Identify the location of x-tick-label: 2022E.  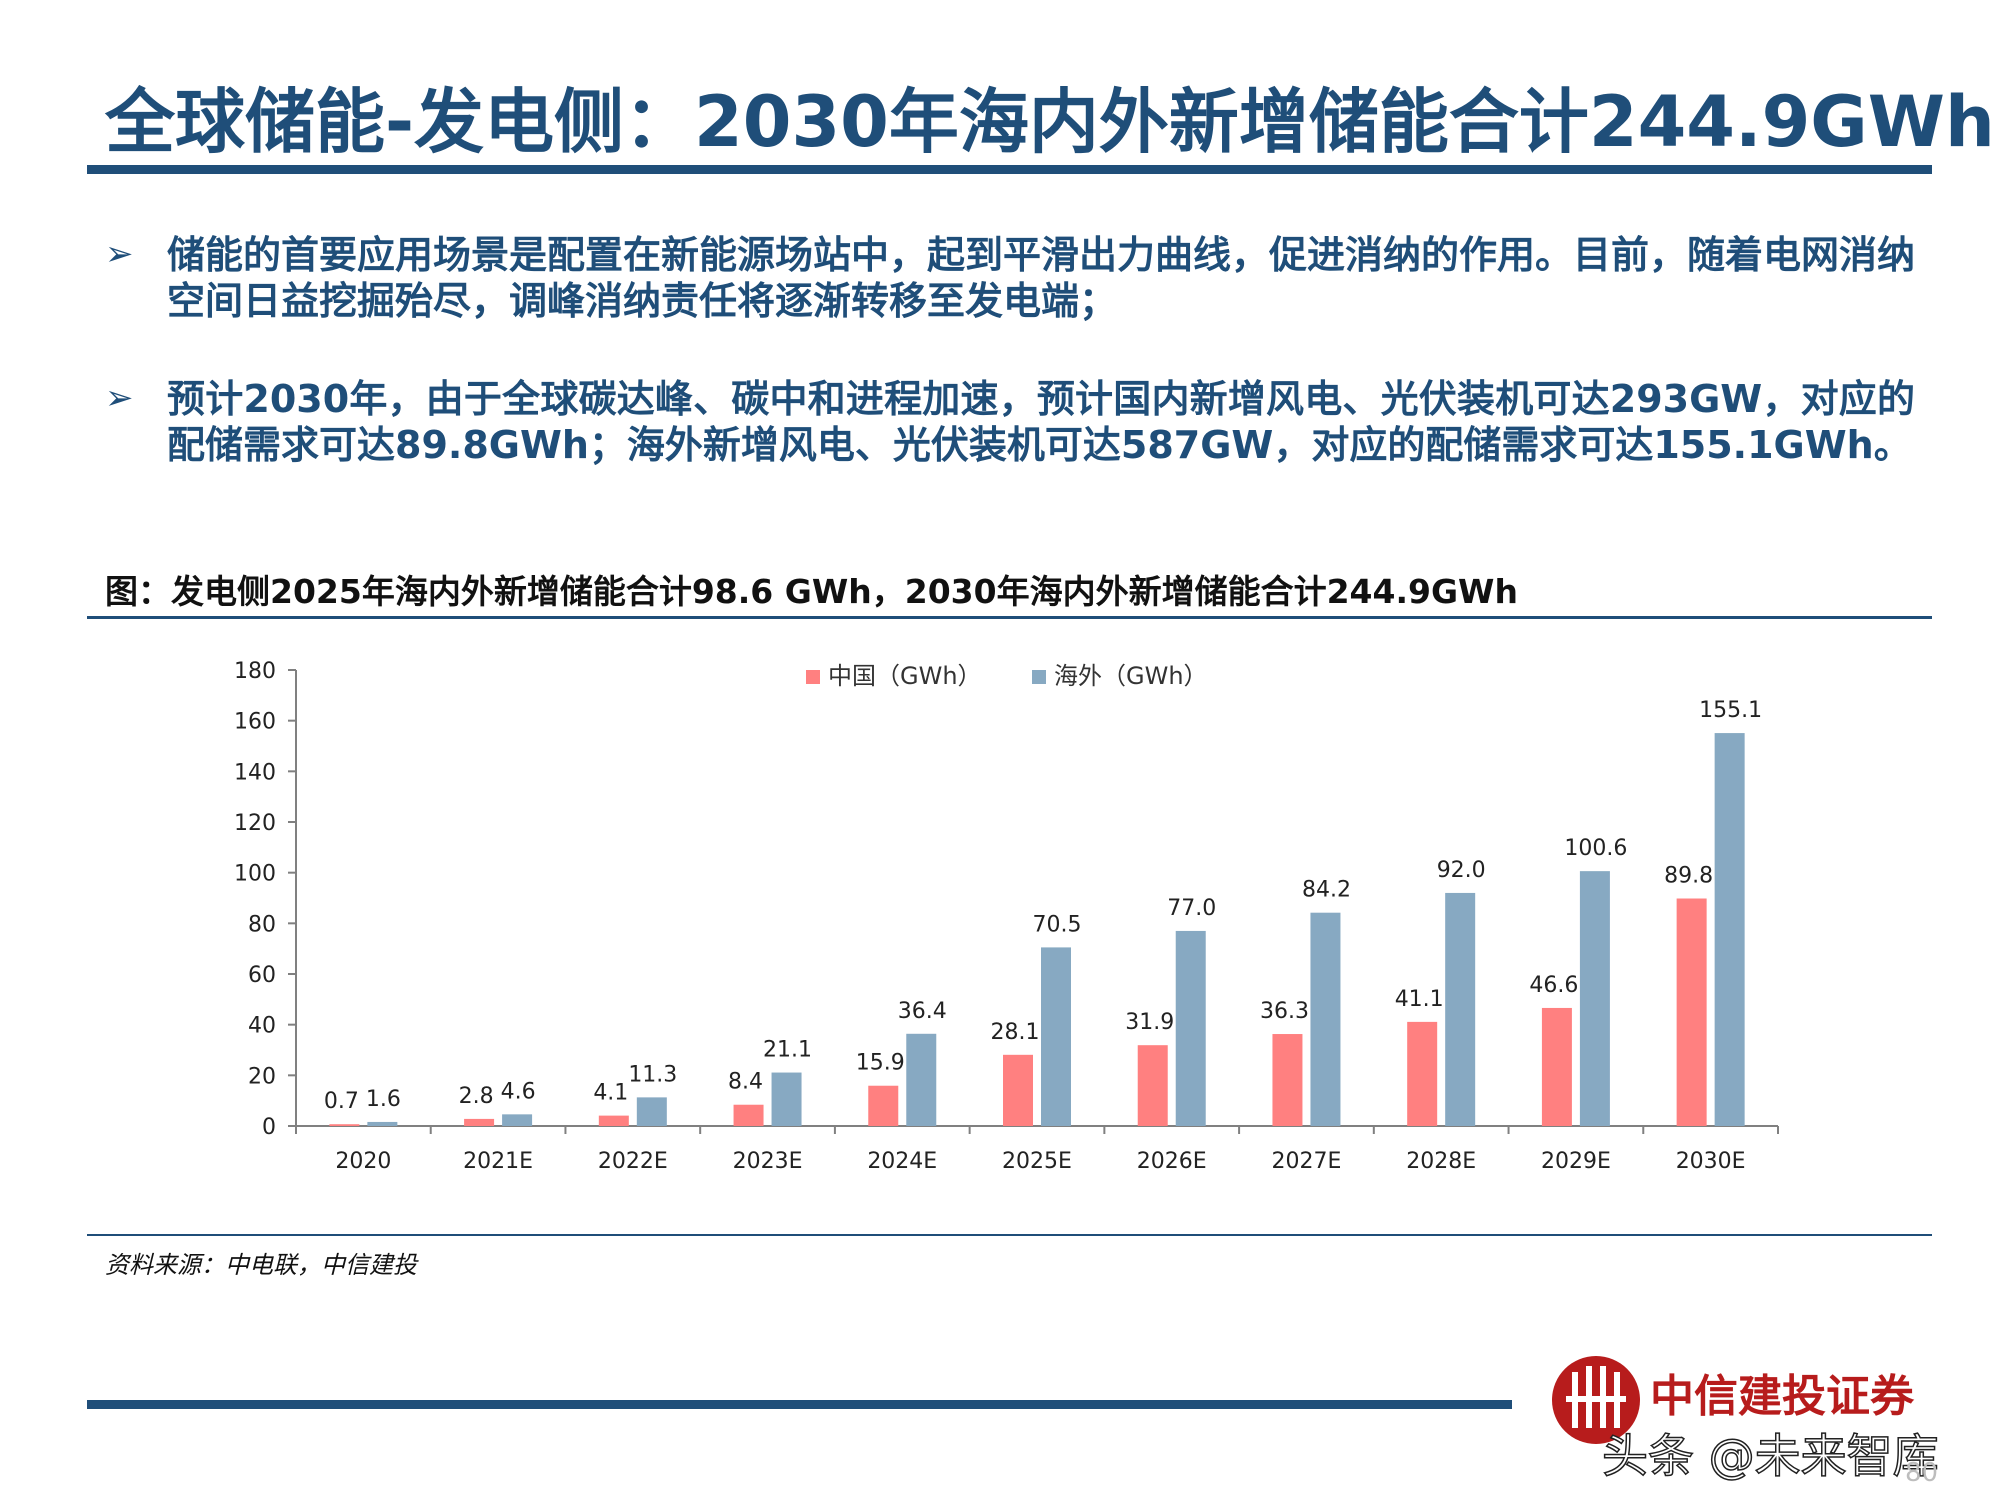
(633, 1161).